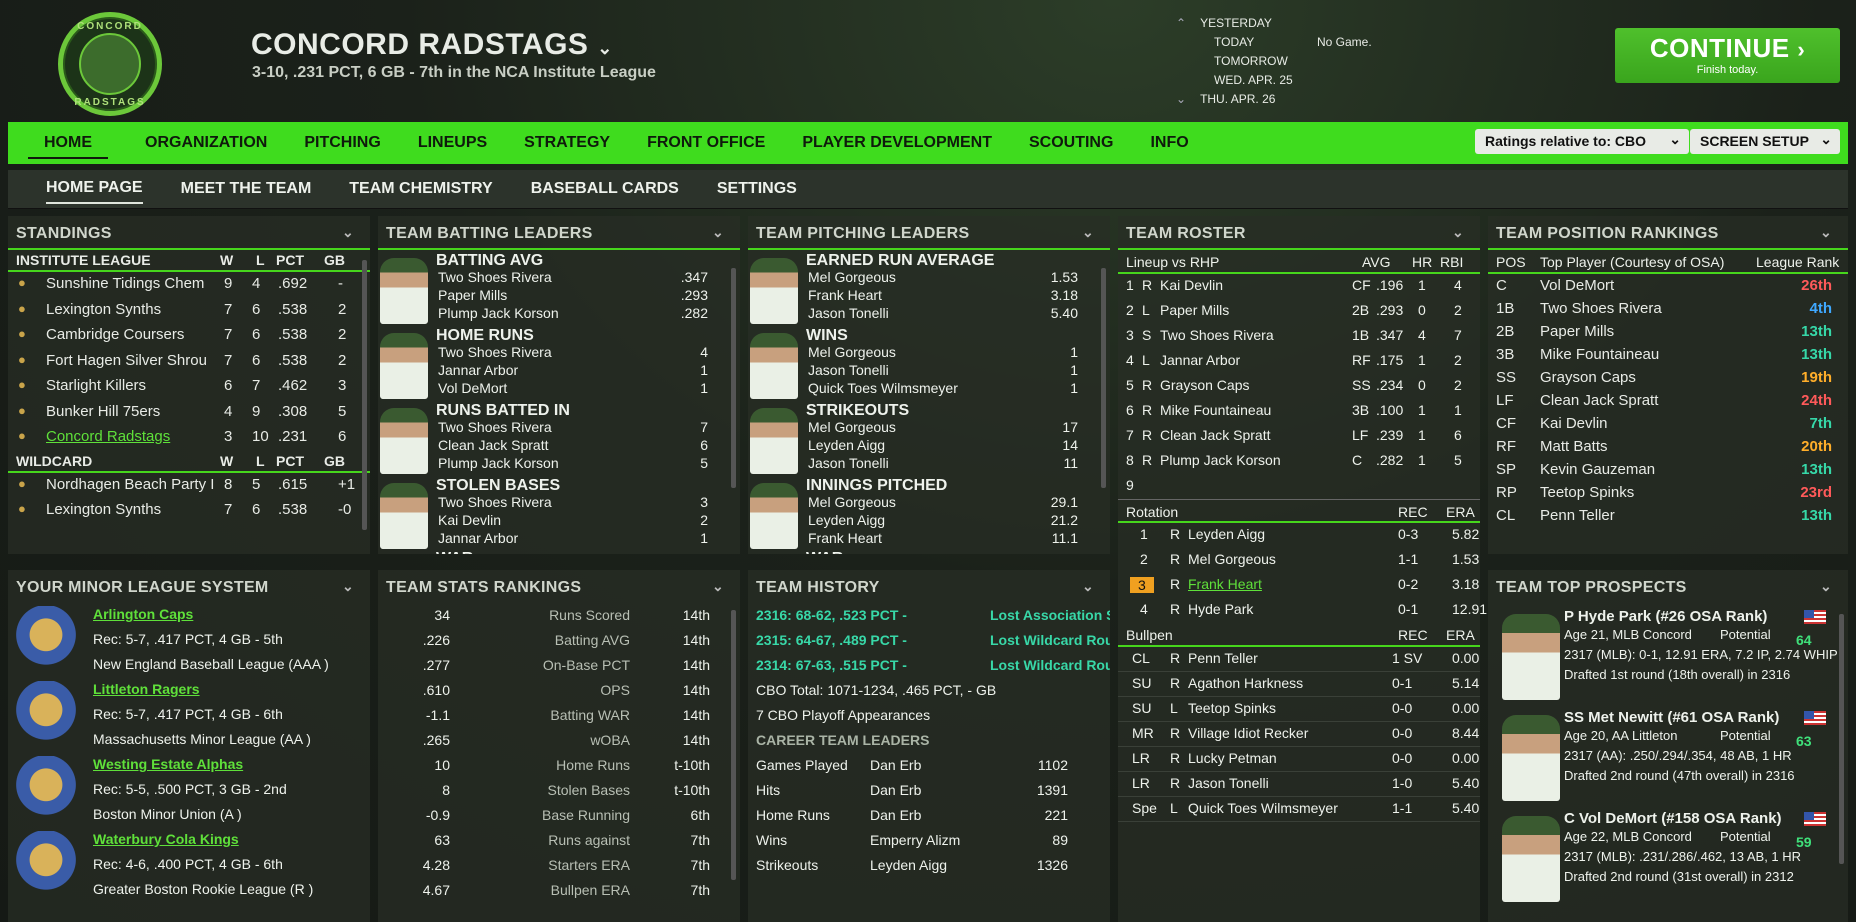 This screenshot has height=922, width=1856. Describe the element at coordinates (706, 142) in the screenshot. I see `tab-front-office: FRONT OFFICE` at that location.